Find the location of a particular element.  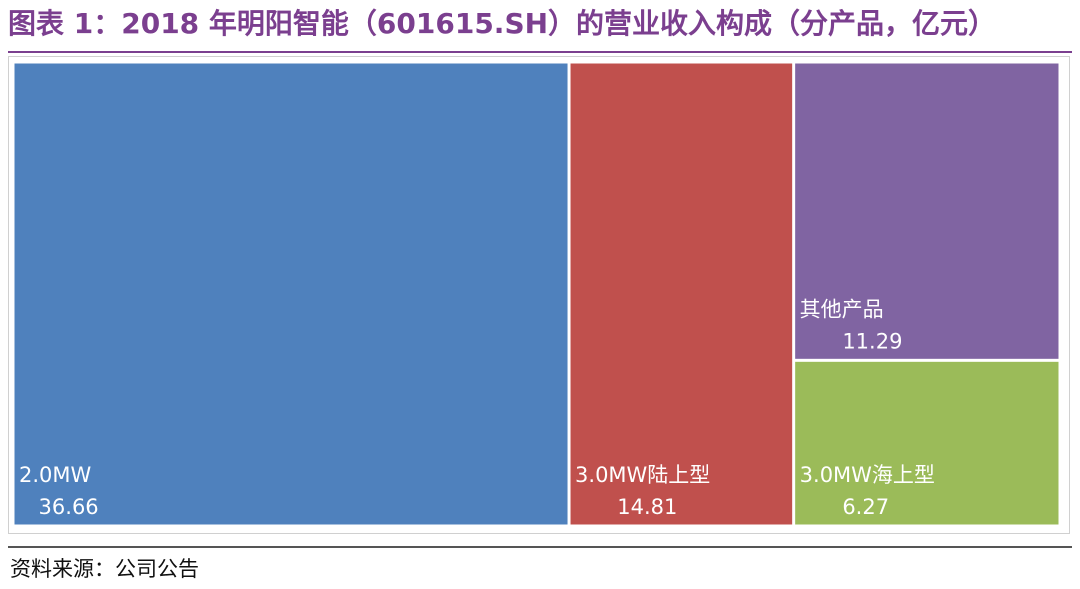

treemap-label-name: 2.0MW is located at coordinates (55, 475).